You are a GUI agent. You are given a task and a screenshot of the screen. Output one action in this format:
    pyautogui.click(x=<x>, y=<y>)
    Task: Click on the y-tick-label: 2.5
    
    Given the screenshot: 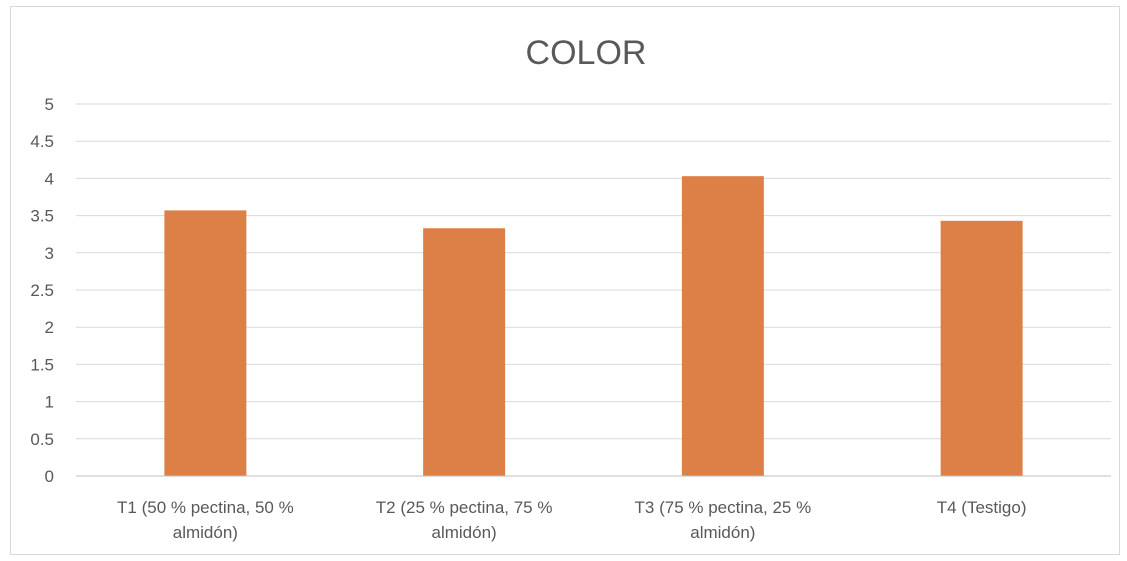 What is the action you would take?
    pyautogui.click(x=42, y=290)
    